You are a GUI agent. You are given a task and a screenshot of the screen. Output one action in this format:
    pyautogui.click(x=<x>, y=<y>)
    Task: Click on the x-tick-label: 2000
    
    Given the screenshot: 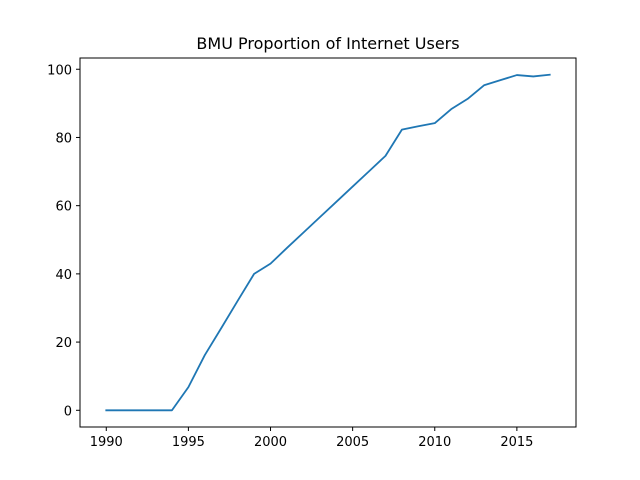 What is the action you would take?
    pyautogui.click(x=270, y=442)
    